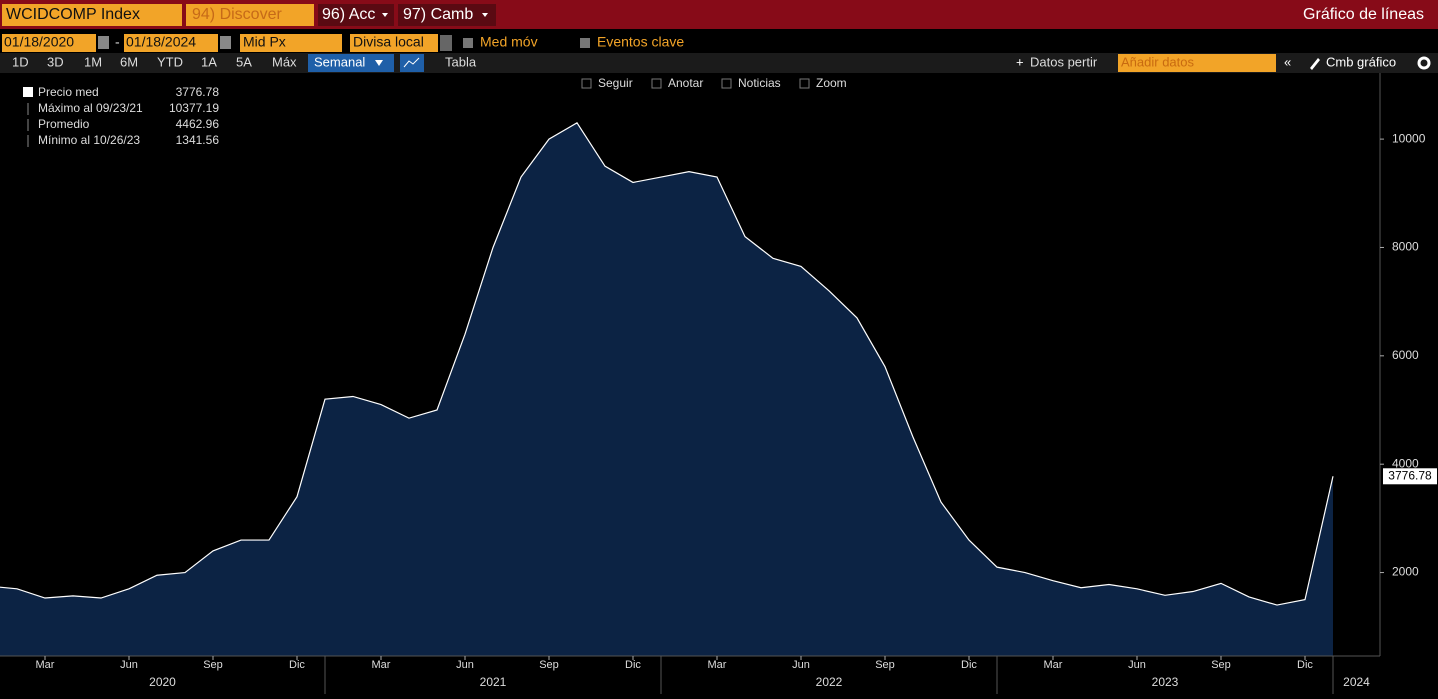 The image size is (1438, 699). I want to click on period-button: 5A, so click(244, 61).